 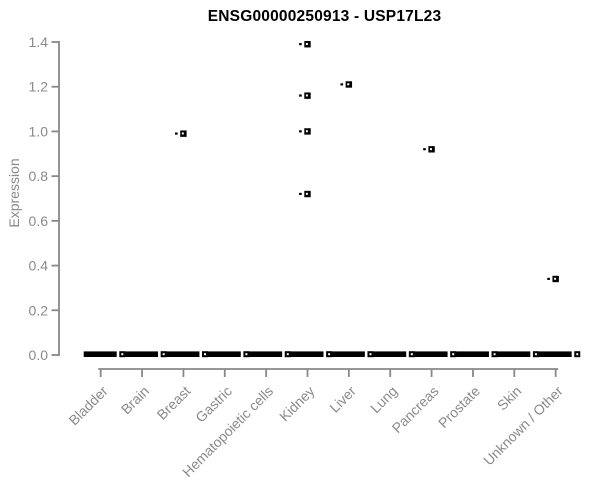 I want to click on y-tick-label: 1.2, so click(x=39, y=87).